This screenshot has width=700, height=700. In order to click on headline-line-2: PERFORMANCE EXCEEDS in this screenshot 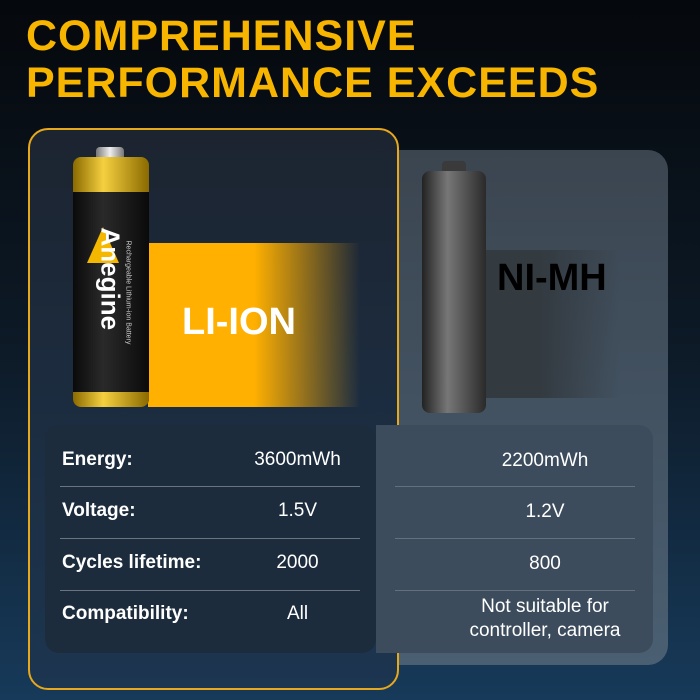, I will do `click(313, 83)`.